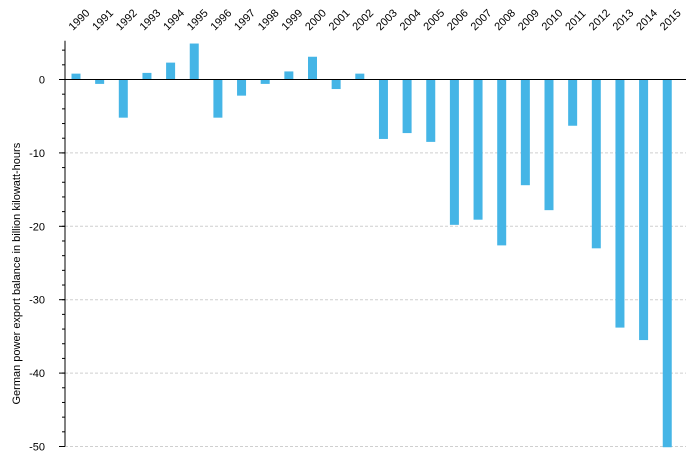 The image size is (691, 455). Describe the element at coordinates (151, 20) in the screenshot. I see `x-tick-label: 1993` at that location.